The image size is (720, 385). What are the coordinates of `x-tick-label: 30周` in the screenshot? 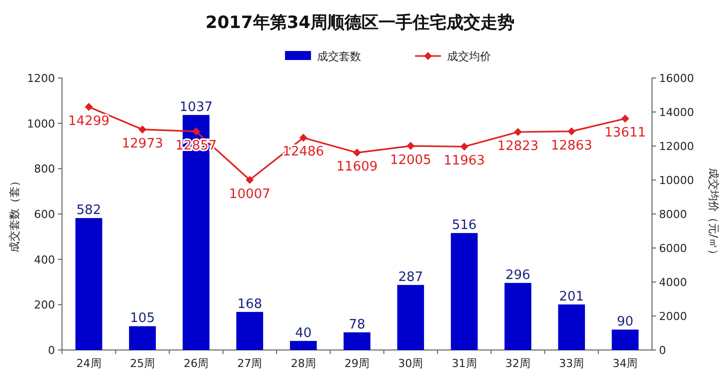 It's located at (411, 363).